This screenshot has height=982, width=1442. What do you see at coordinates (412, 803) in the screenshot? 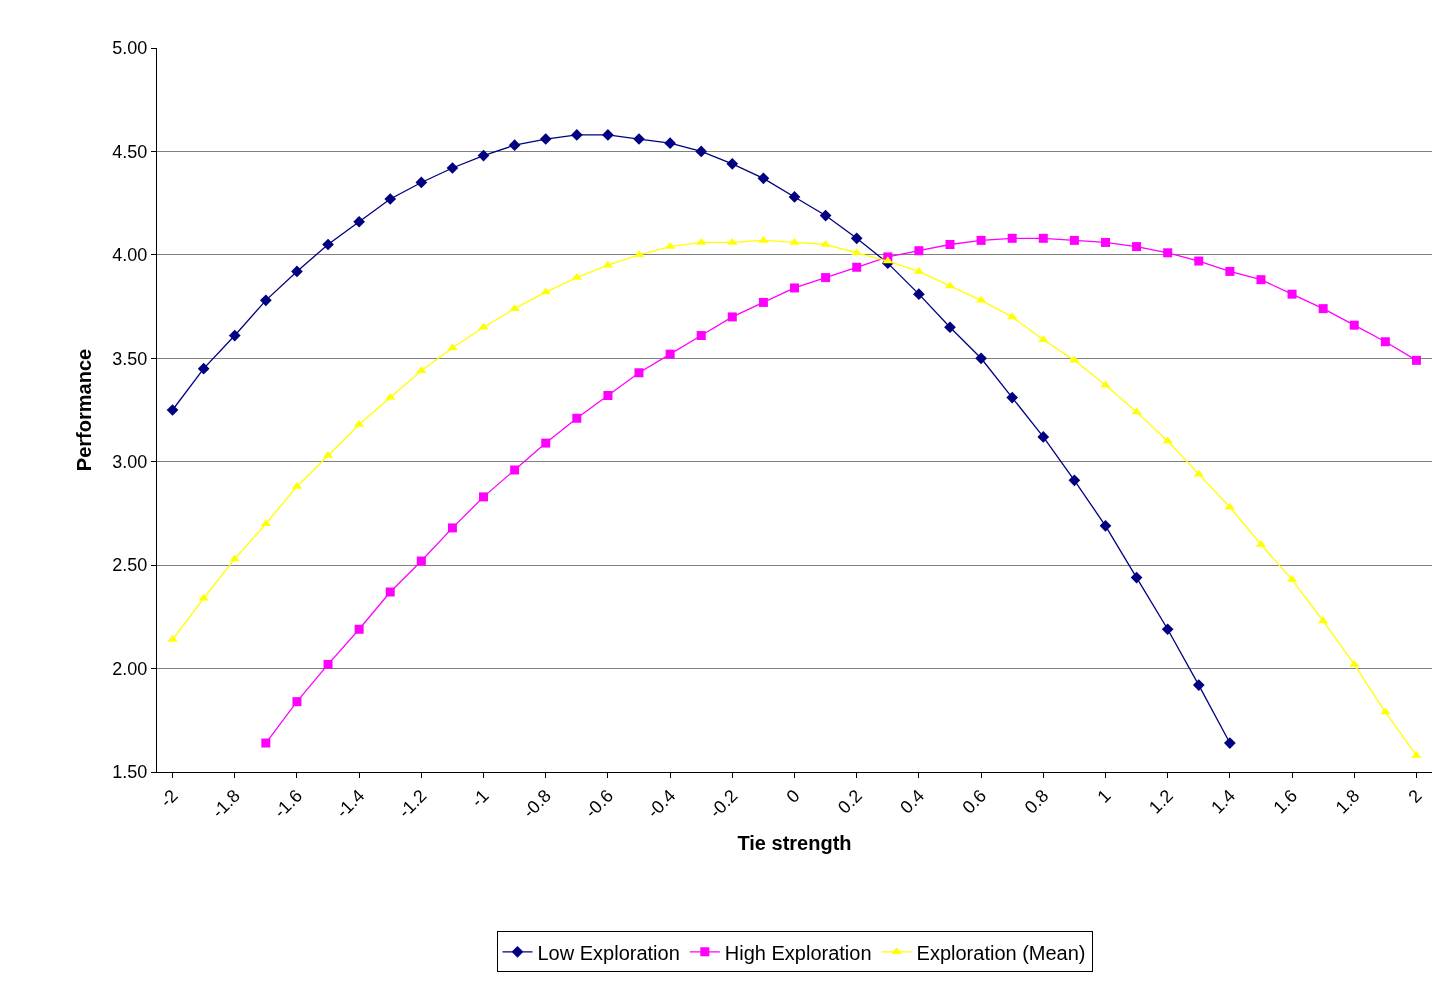
I see `x-tick-label: -1.2` at bounding box center [412, 803].